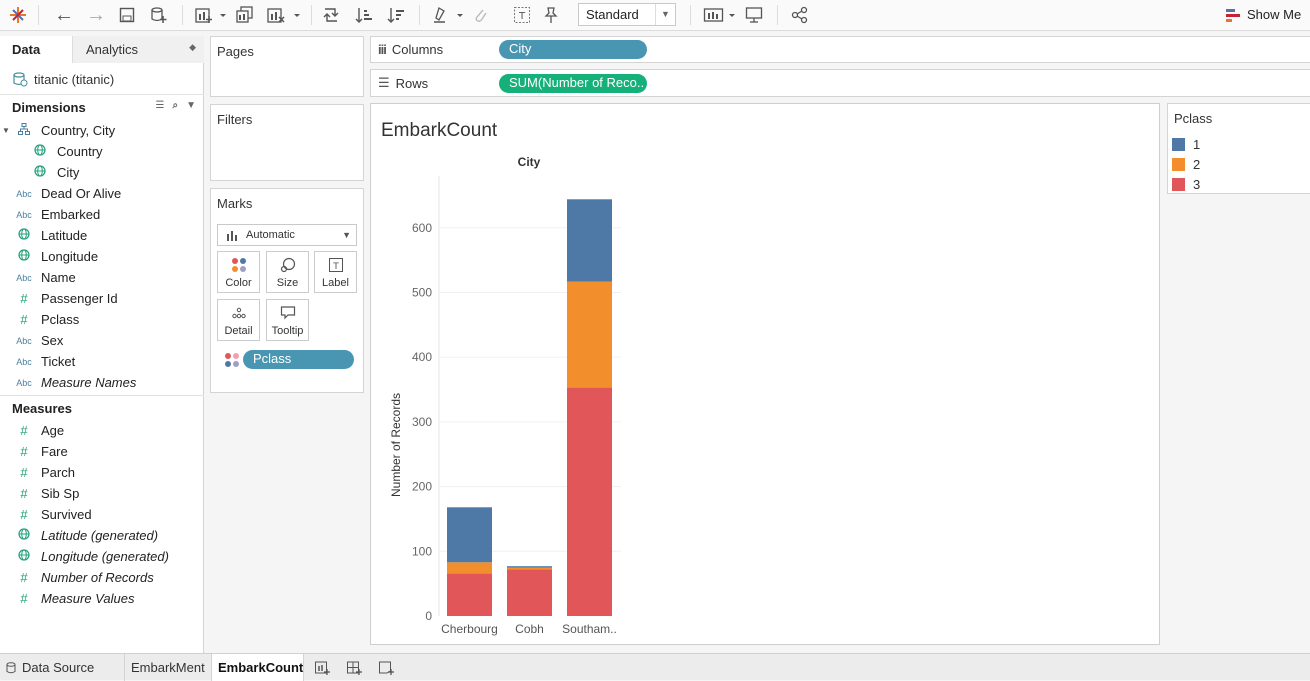  I want to click on show-me-button: Show Me, so click(1263, 14).